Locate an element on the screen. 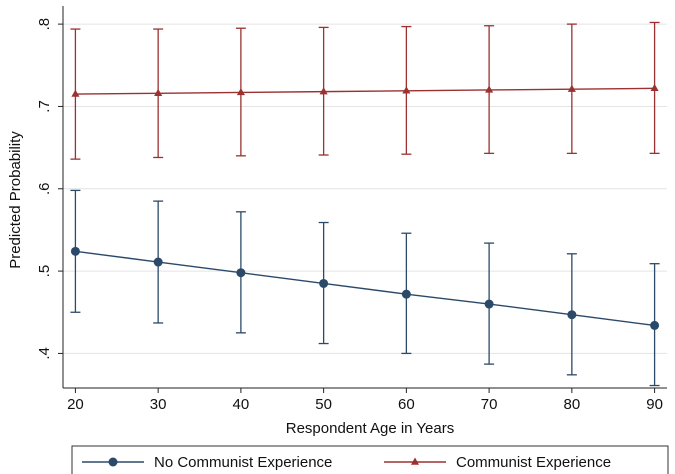 The image size is (675, 474). legend-label: Communist Experience is located at coordinates (533, 462).